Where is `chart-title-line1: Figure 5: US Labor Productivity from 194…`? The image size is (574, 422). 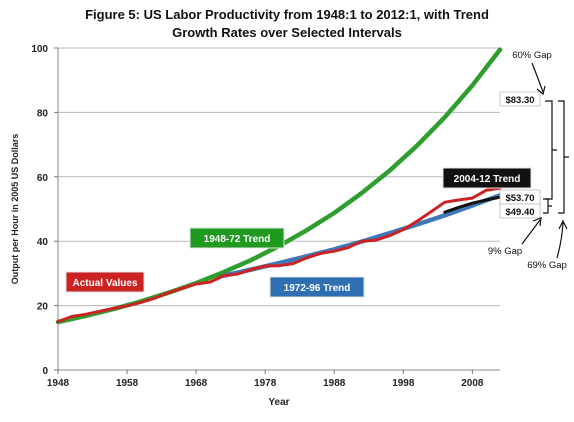 chart-title-line1: Figure 5: US Labor Productivity from 194… is located at coordinates (287, 14).